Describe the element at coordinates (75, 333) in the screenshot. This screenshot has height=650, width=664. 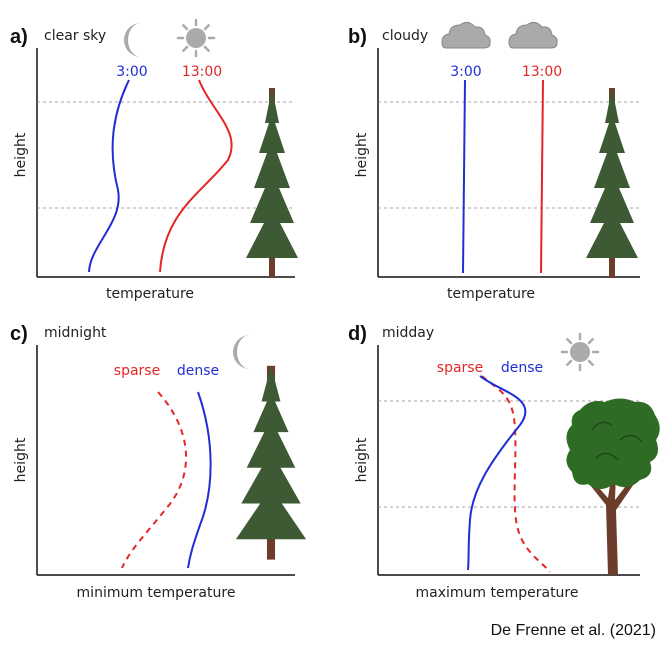
I see `panel-title: midnight` at that location.